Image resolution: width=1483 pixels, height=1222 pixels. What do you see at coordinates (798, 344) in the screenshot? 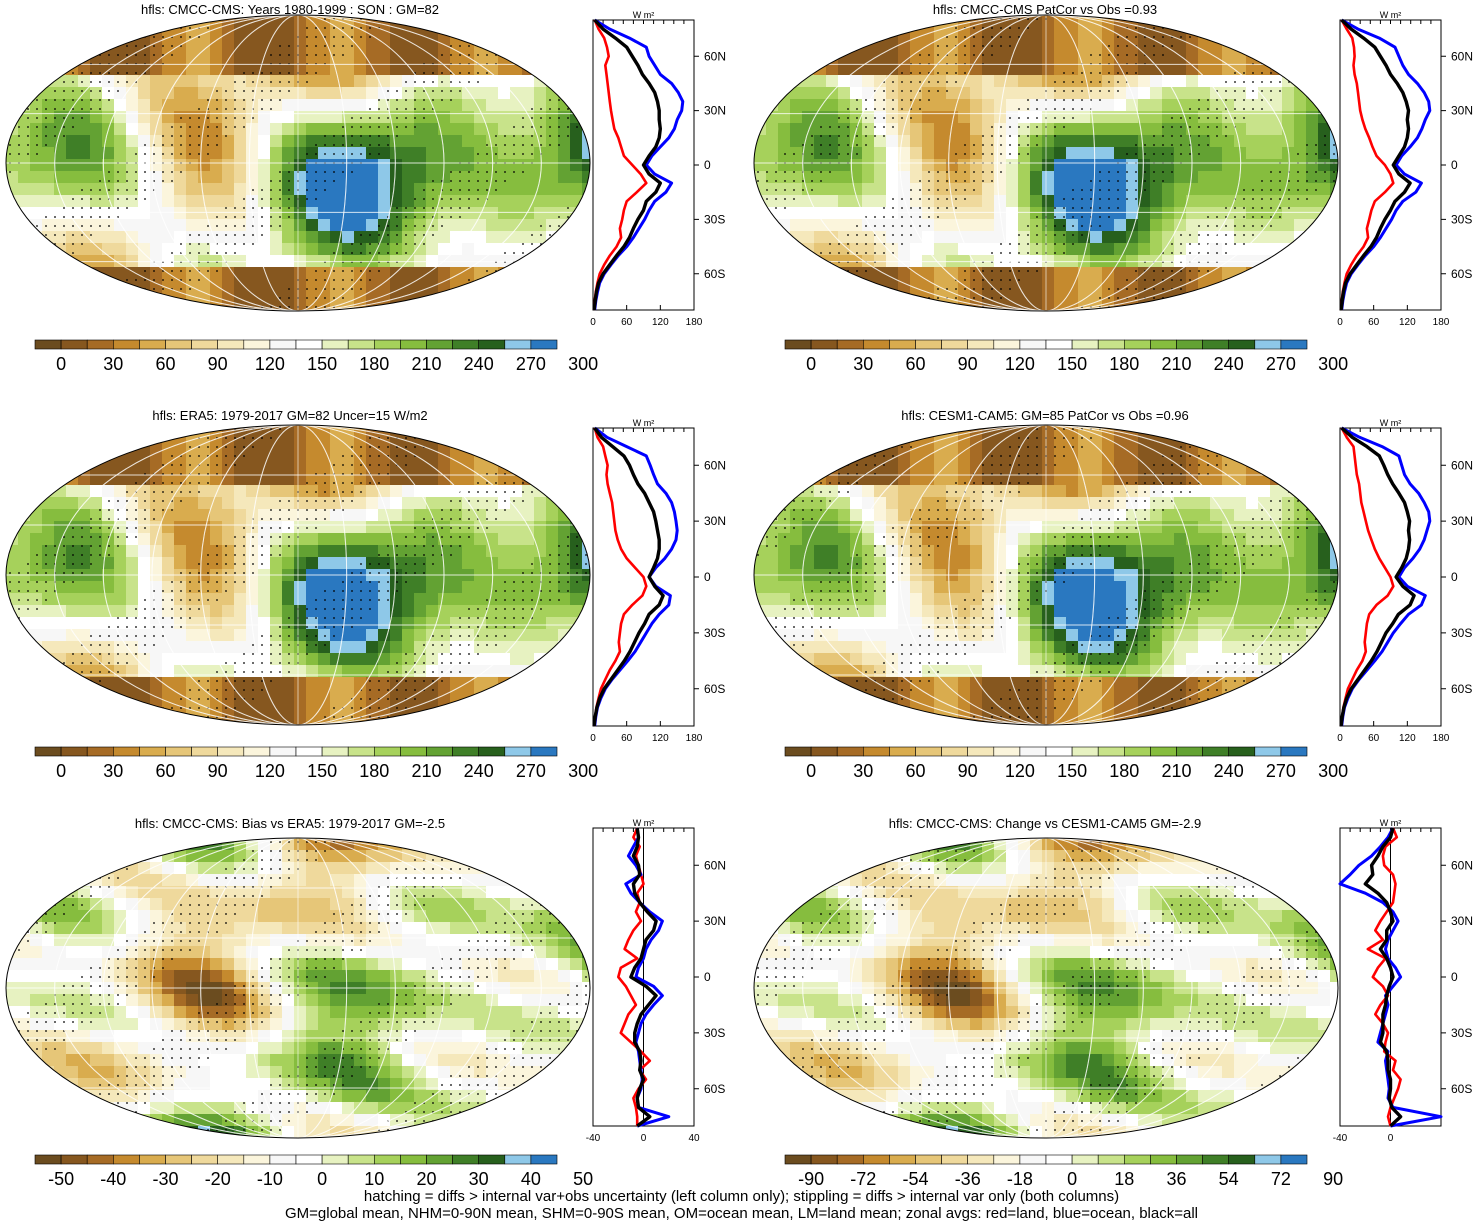
I see `colorbar-box` at bounding box center [798, 344].